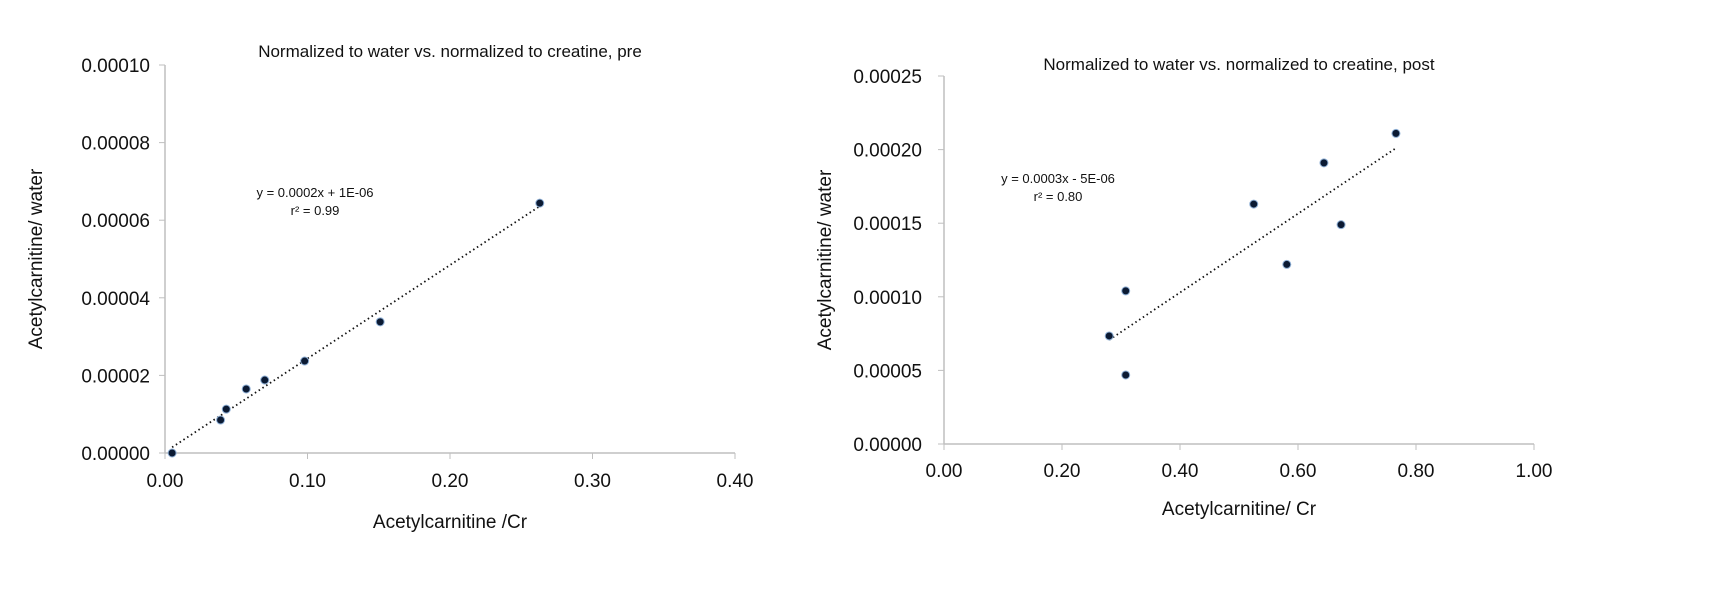  What do you see at coordinates (315, 210) in the screenshot?
I see `trendline-r2: r² = 0.99` at bounding box center [315, 210].